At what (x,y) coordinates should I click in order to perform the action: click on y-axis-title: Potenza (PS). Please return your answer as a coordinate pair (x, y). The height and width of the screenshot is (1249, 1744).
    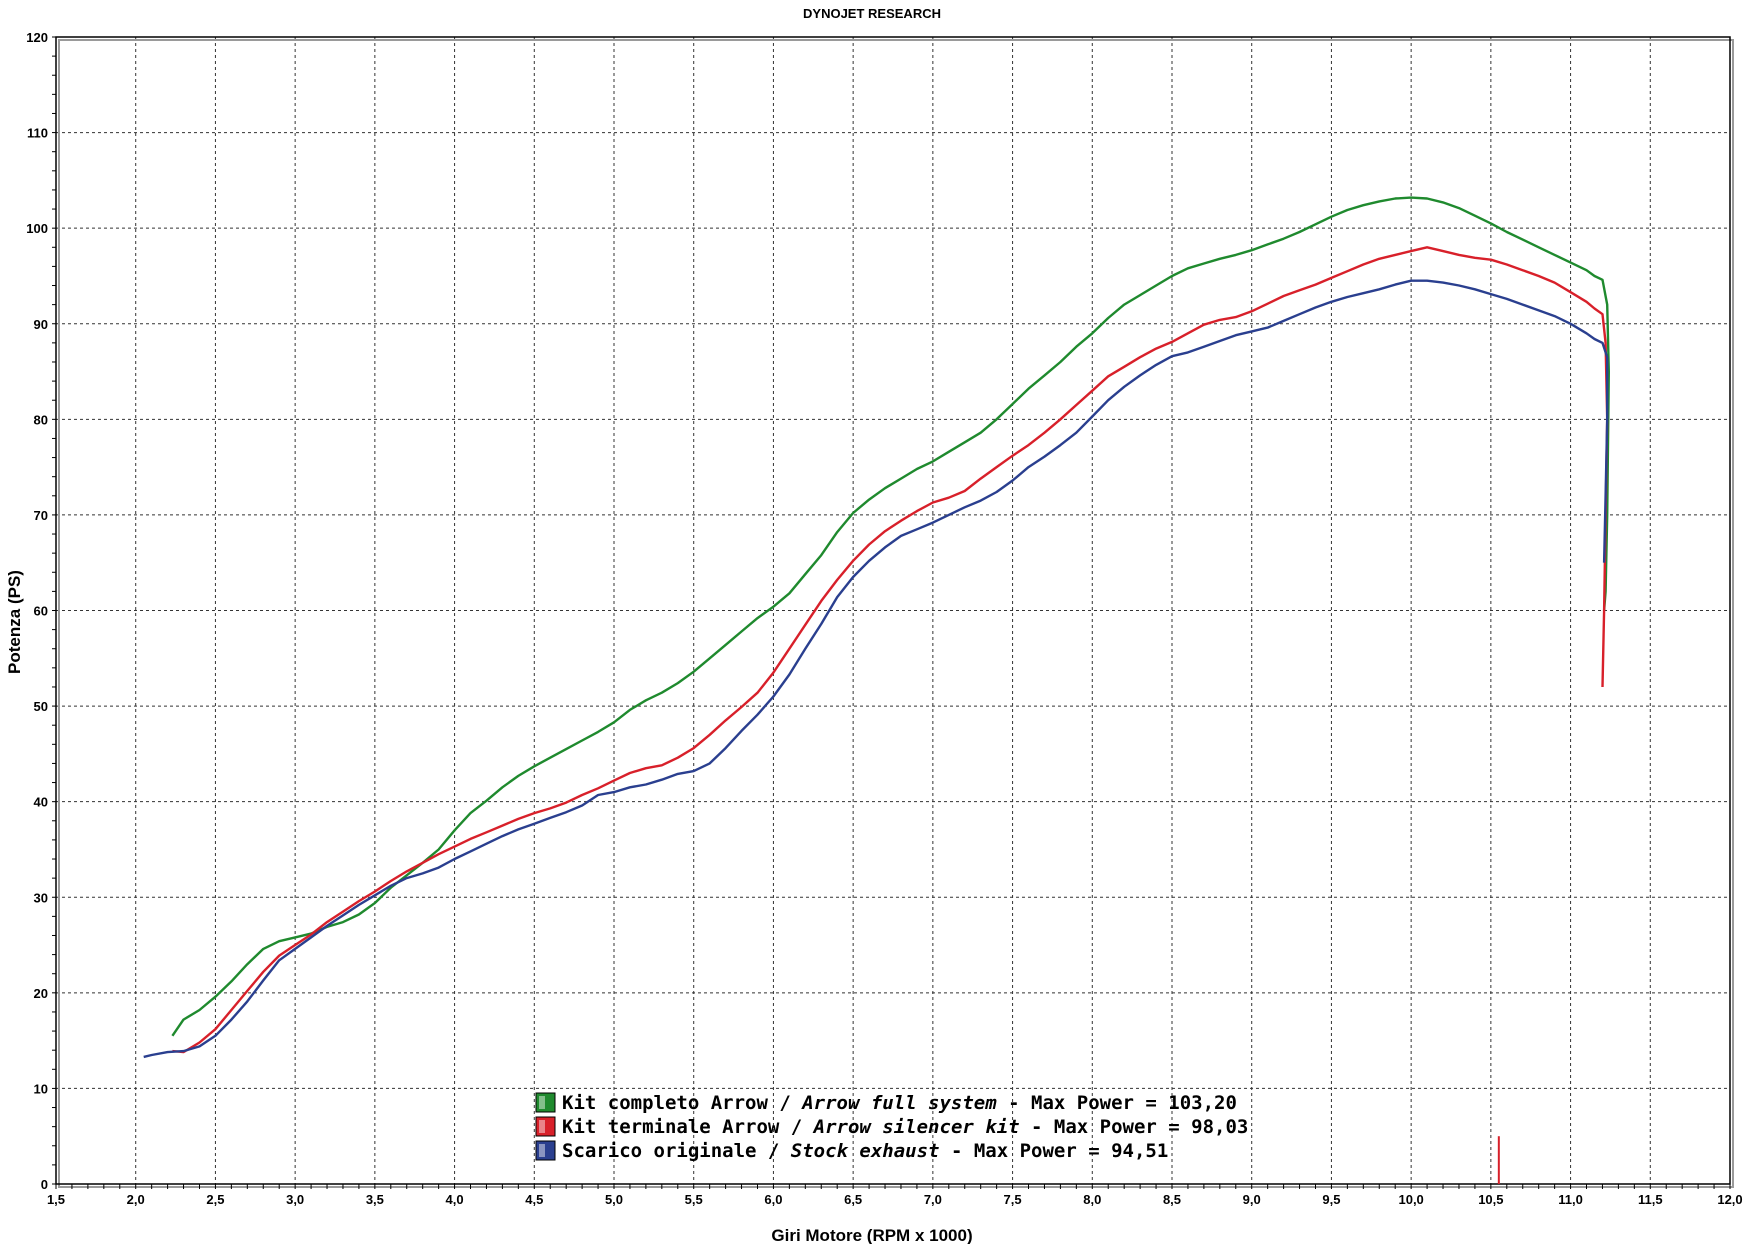
    Looking at the image, I should click on (14, 622).